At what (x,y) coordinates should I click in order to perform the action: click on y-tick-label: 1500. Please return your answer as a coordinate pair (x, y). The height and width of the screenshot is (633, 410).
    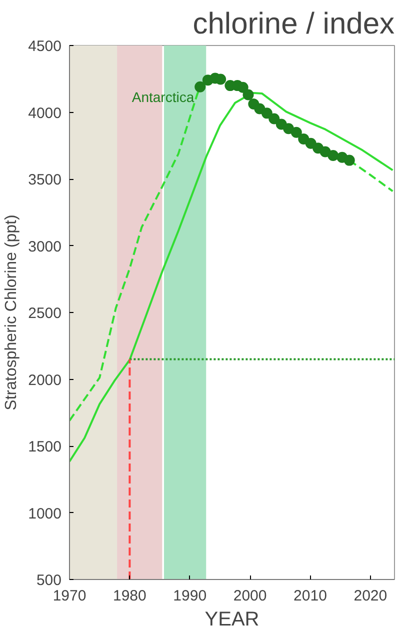
    Looking at the image, I should click on (45, 447).